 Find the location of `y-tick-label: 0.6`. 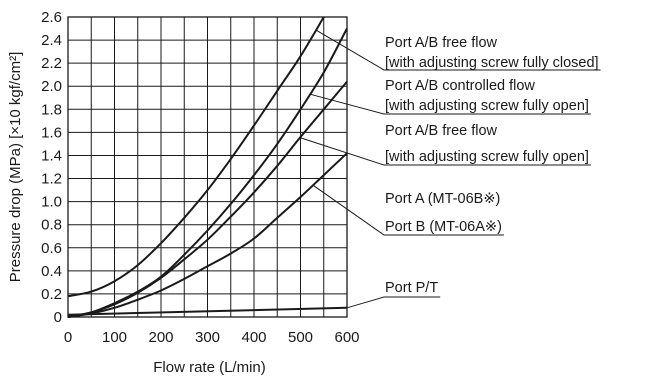

y-tick-label: 0.6 is located at coordinates (51, 248).